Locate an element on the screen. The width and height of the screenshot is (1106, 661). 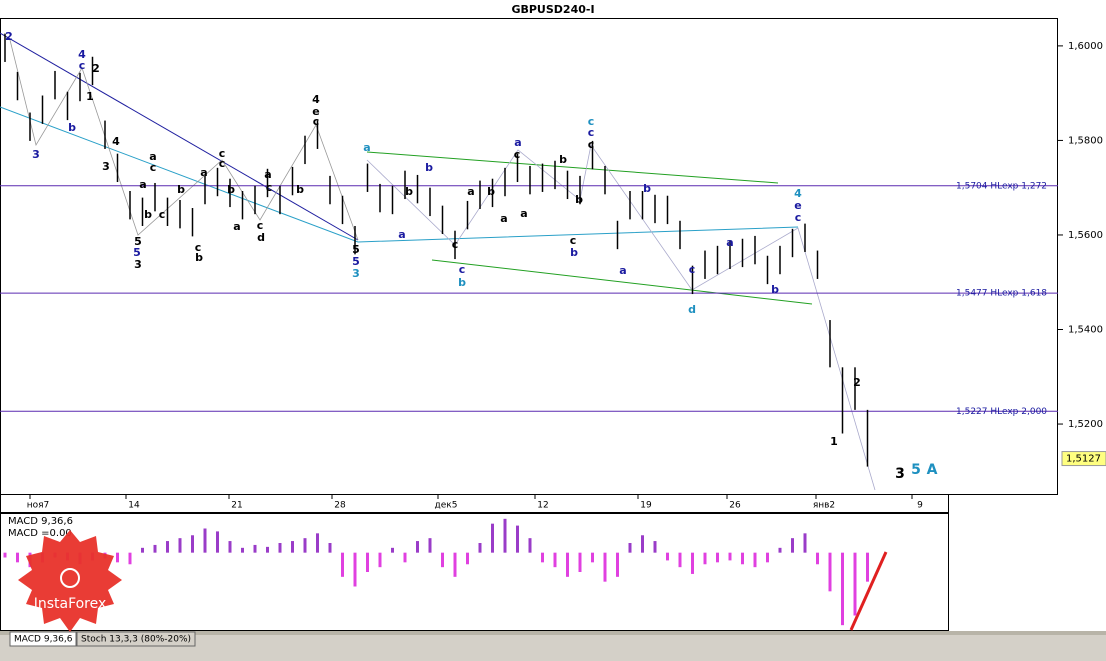
last-price-label: 1,5127 is located at coordinates (1083, 459).